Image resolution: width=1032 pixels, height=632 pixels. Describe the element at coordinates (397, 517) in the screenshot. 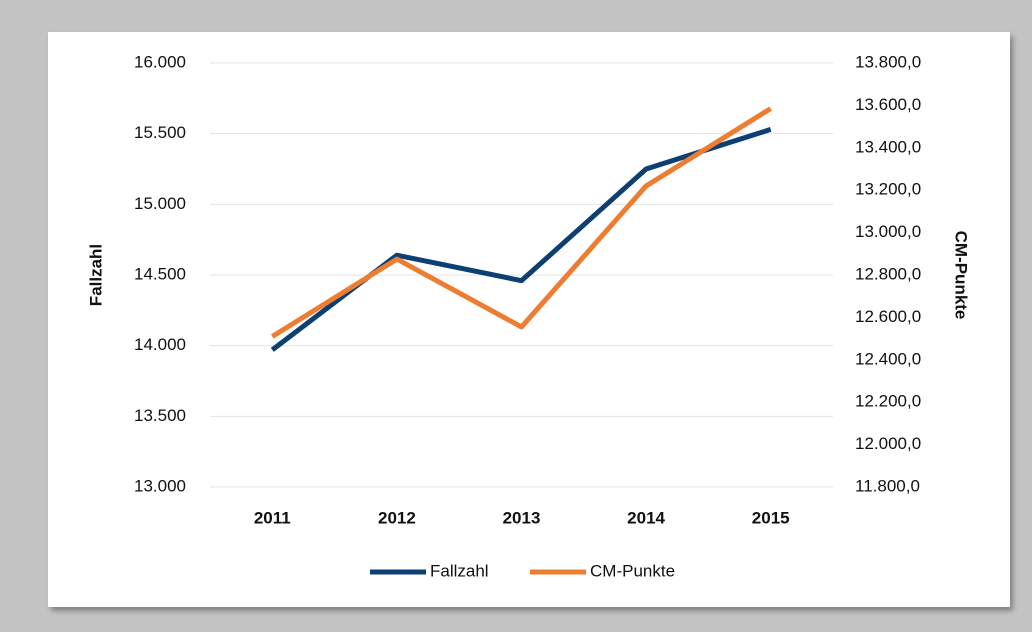

I see `x-tick-label: 2012` at that location.